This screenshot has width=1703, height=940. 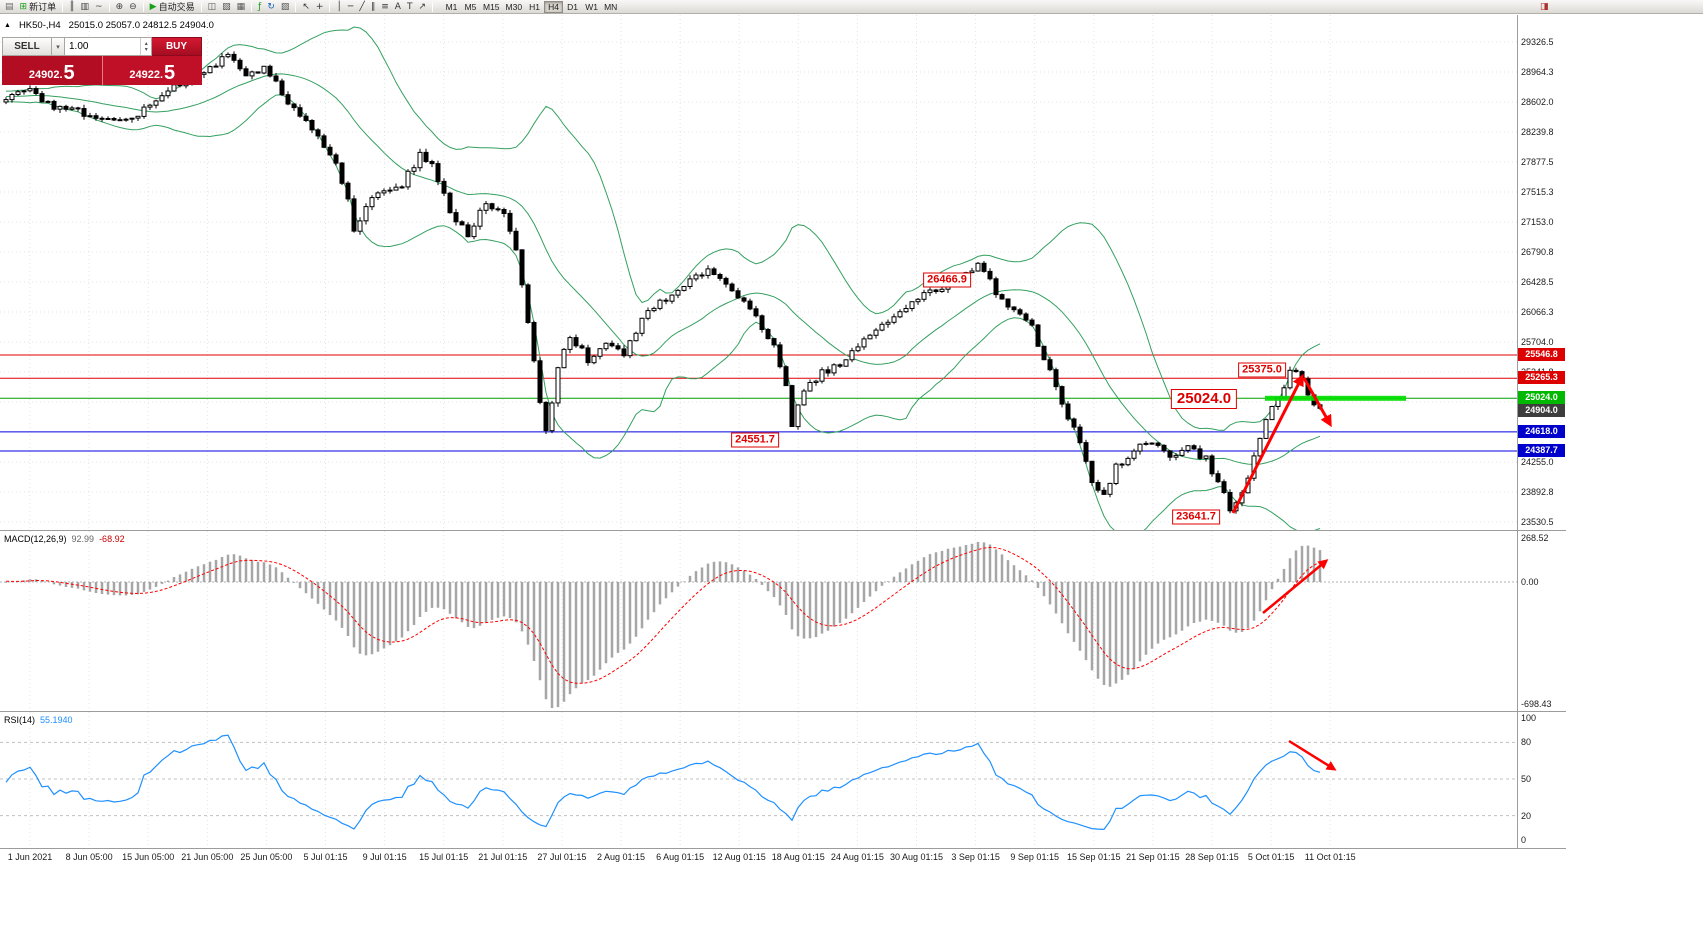 I want to click on profiles-icon: ▧, so click(x=226, y=6).